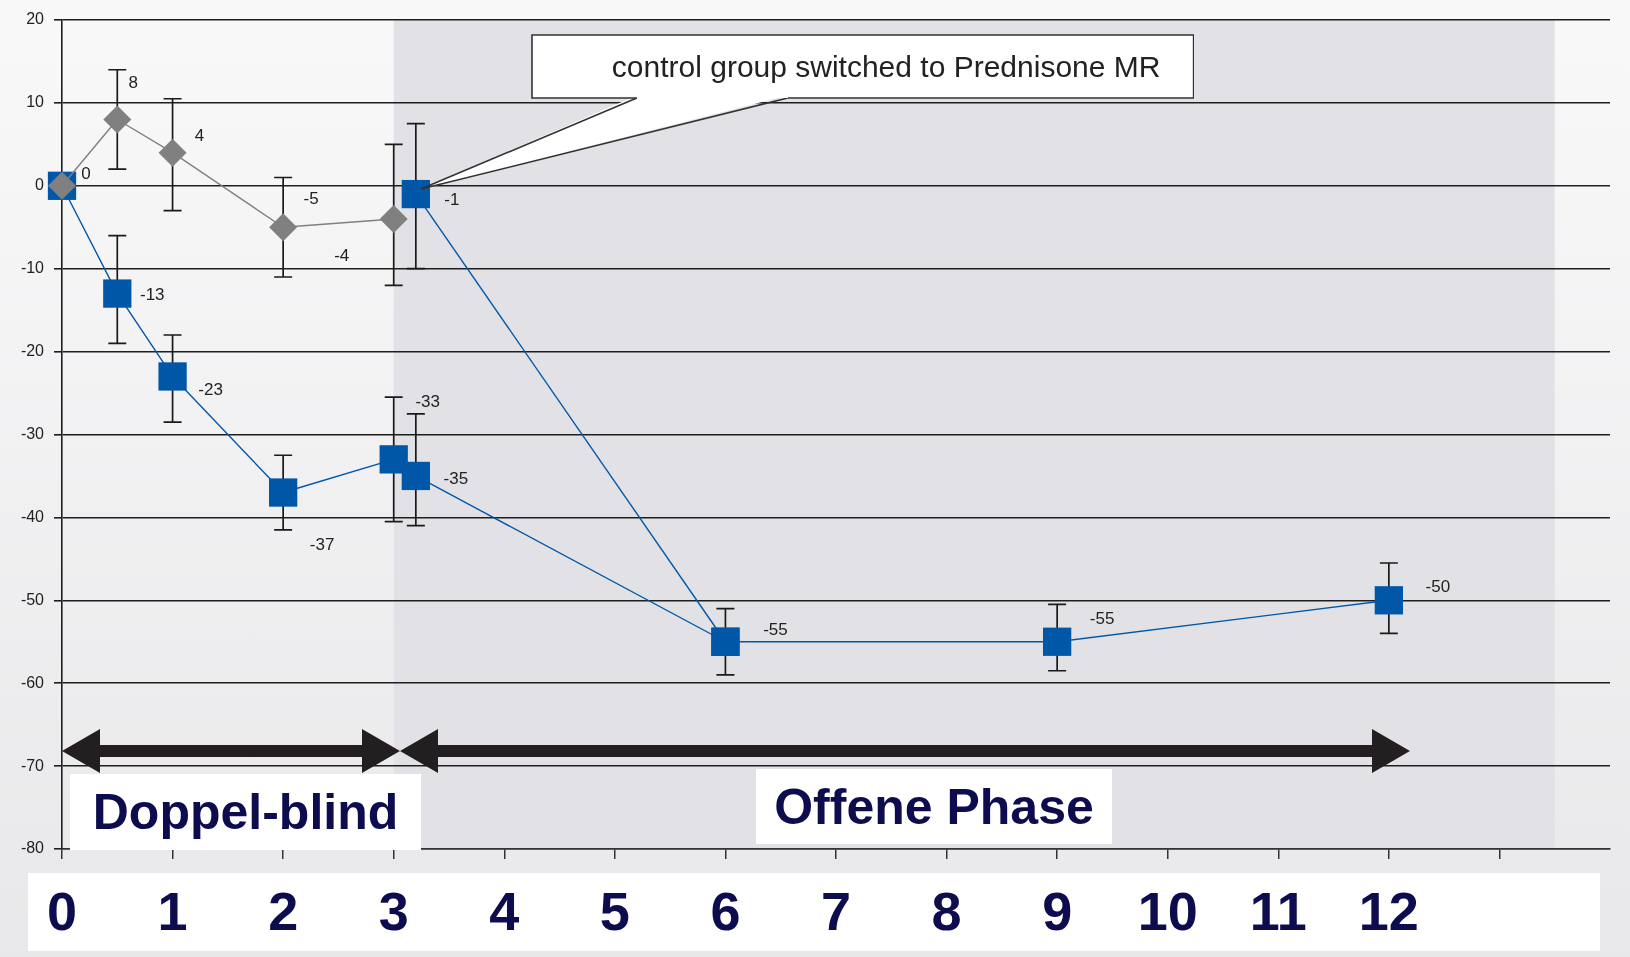 The image size is (1630, 957). I want to click on data-label: -5, so click(311, 198).